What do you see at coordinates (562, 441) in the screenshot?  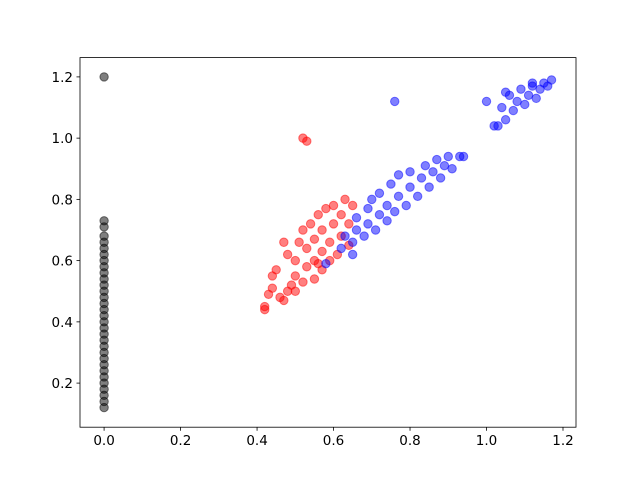 I see `x-tick-label: 1.2` at bounding box center [562, 441].